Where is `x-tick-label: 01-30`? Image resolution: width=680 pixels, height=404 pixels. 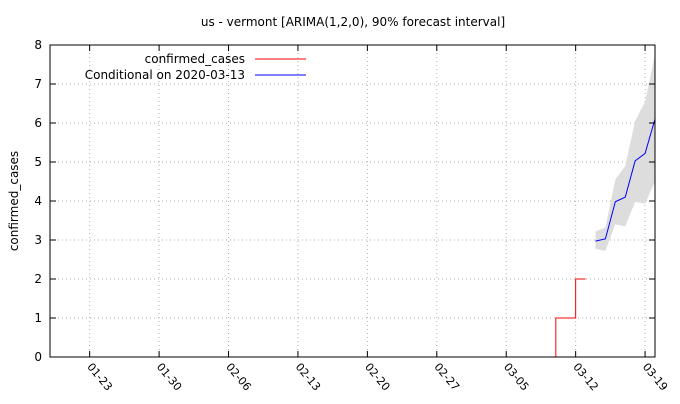
x-tick-label: 01-30 is located at coordinates (169, 377).